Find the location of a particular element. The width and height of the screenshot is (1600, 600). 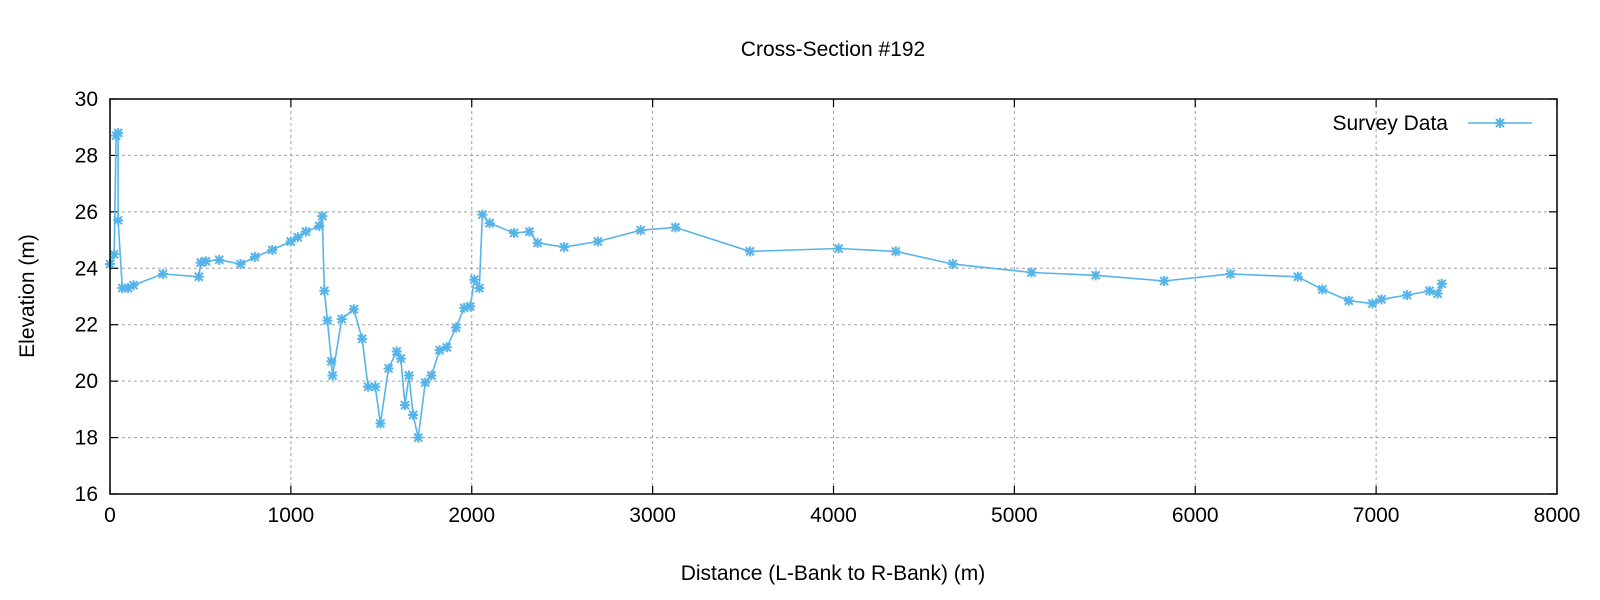

y-tick-label: 16 is located at coordinates (86, 494).